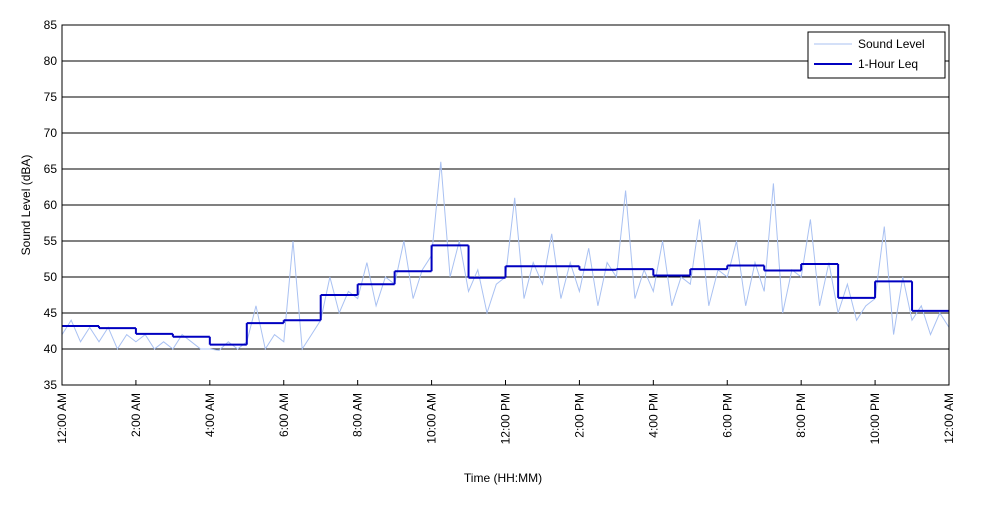  What do you see at coordinates (801, 415) in the screenshot?
I see `x-tick-label: 8:00 PM` at bounding box center [801, 415].